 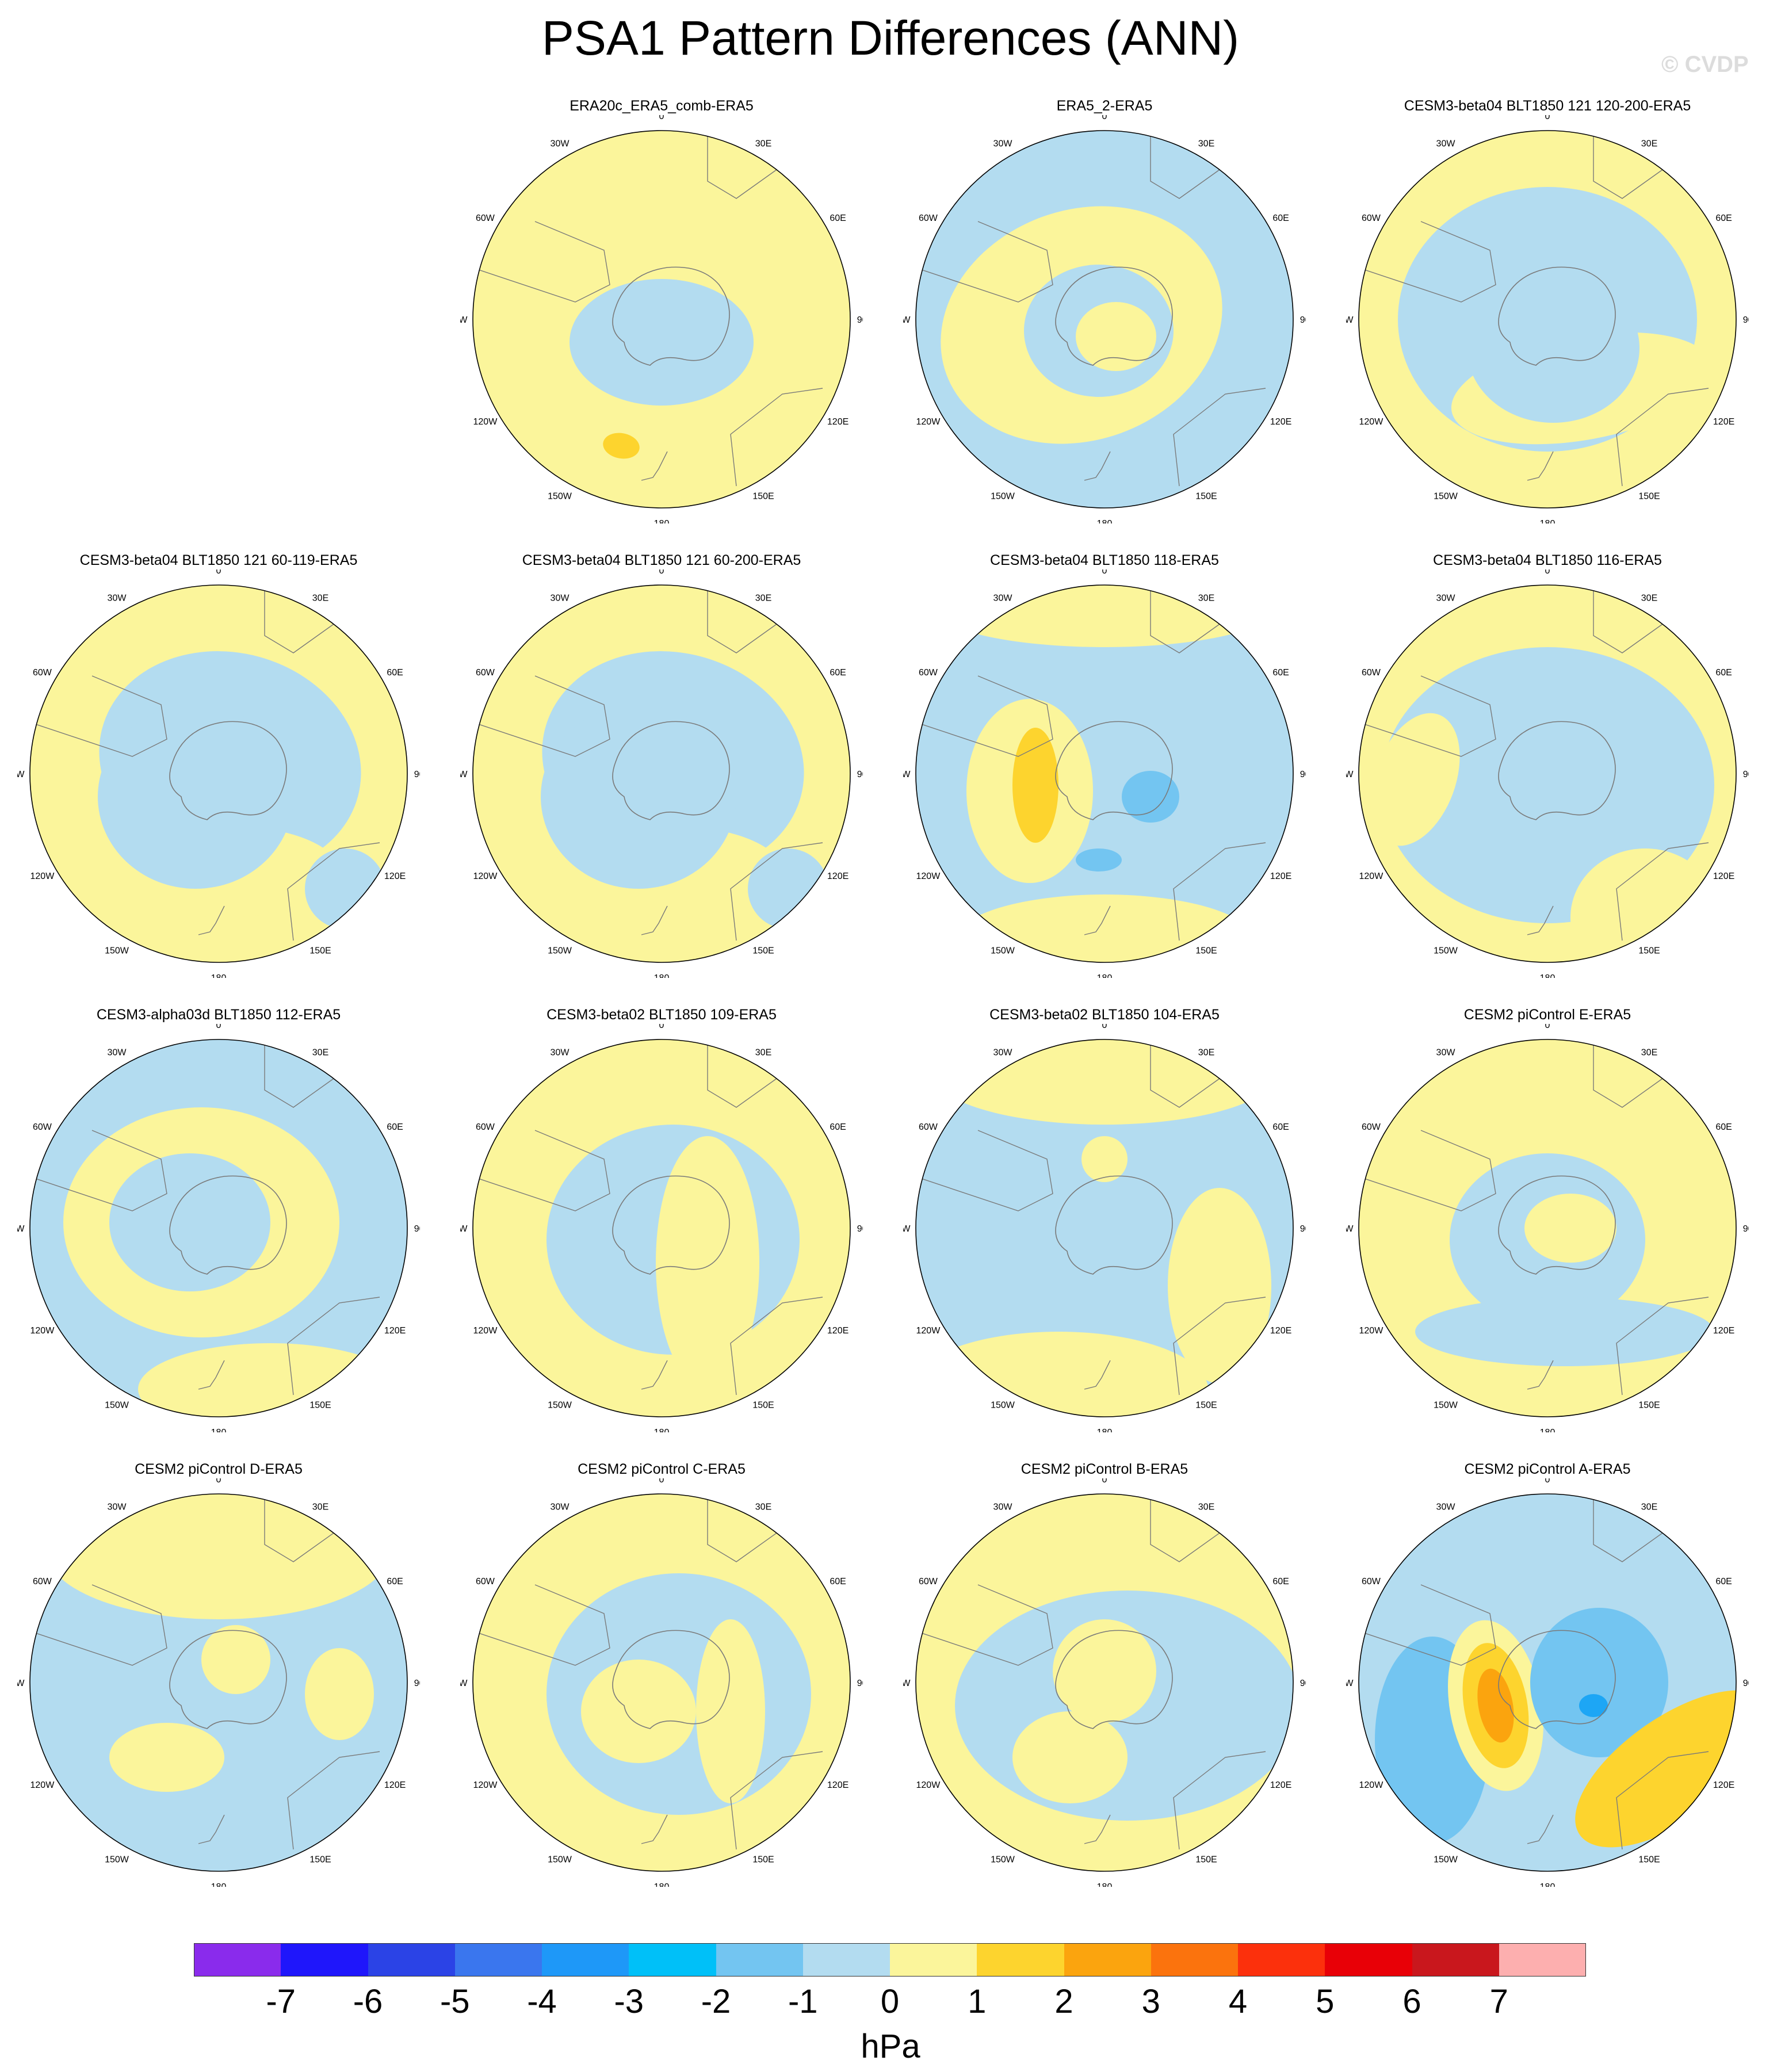 I want to click on panel-title: CESM3-beta02 BLT1850 104-ERA5, so click(x=1104, y=1015).